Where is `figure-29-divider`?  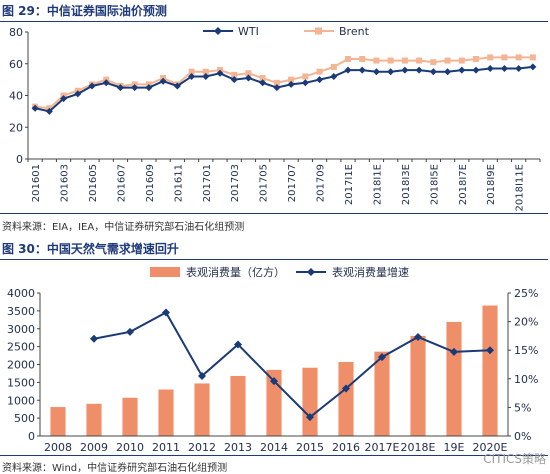
figure-29-divider is located at coordinates (274, 21).